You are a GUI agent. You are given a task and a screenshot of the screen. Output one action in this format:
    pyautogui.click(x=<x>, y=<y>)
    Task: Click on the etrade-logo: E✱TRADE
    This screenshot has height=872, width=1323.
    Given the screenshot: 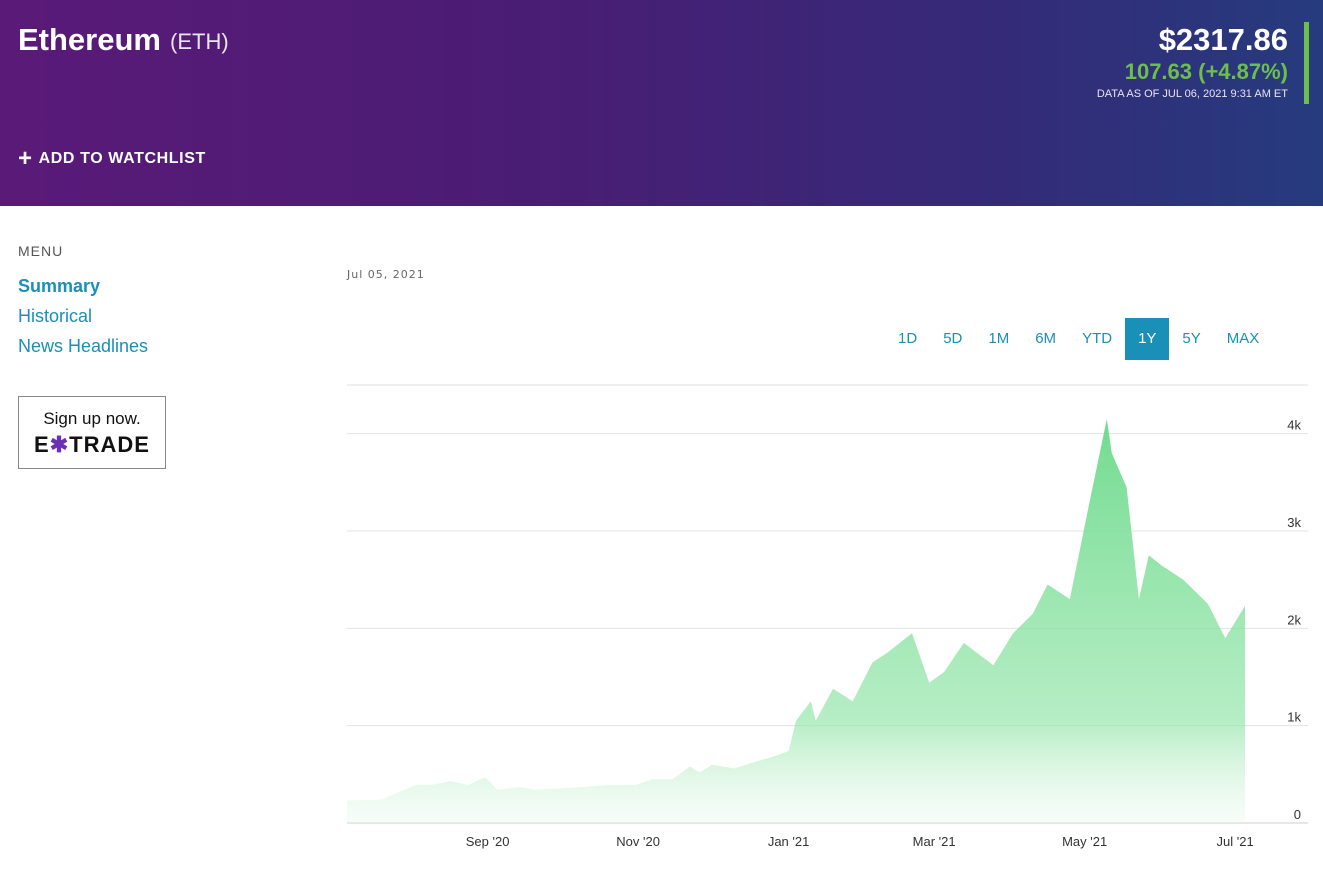 What is the action you would take?
    pyautogui.click(x=92, y=444)
    